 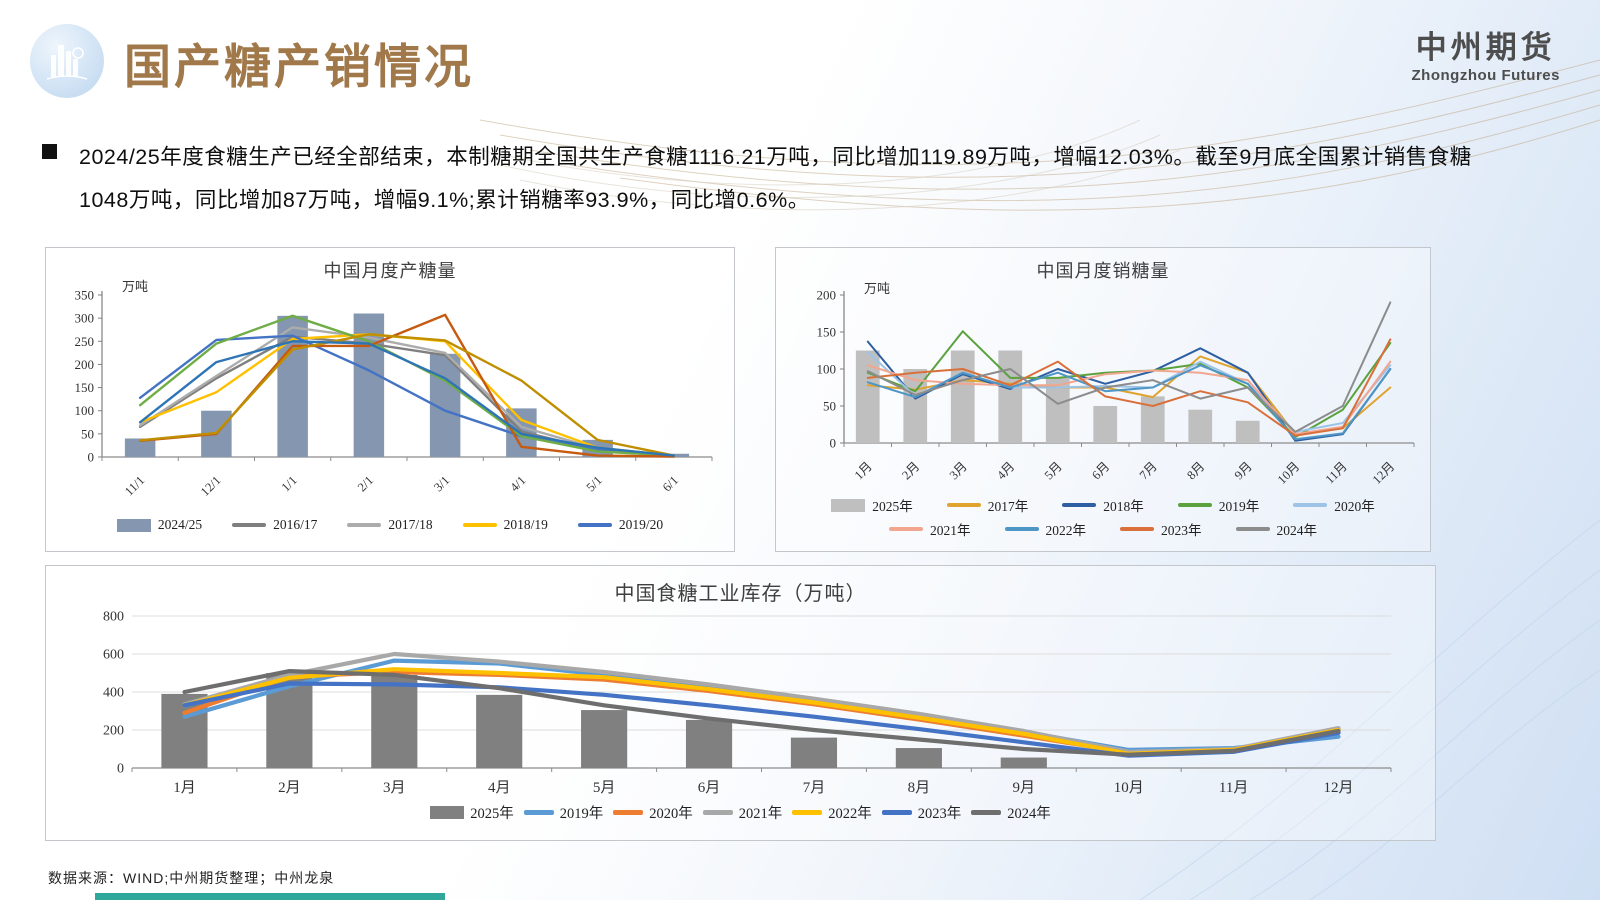 What do you see at coordinates (390, 525) in the screenshot?
I see `production-chart-legend: 2024/25 2016/17 2017/18 2018/19 2019/20` at bounding box center [390, 525].